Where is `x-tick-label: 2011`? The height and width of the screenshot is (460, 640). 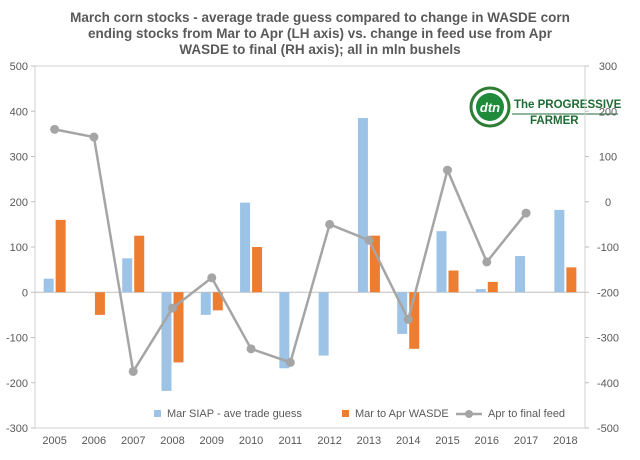
x-tick-label: 2011 is located at coordinates (291, 441).